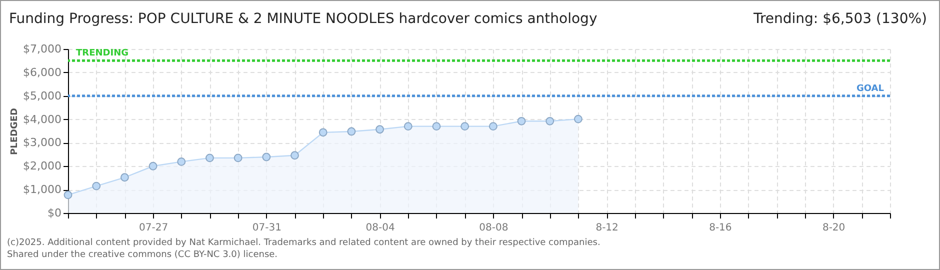  What do you see at coordinates (42, 189) in the screenshot?
I see `y-tick-label: $1,000` at bounding box center [42, 189].